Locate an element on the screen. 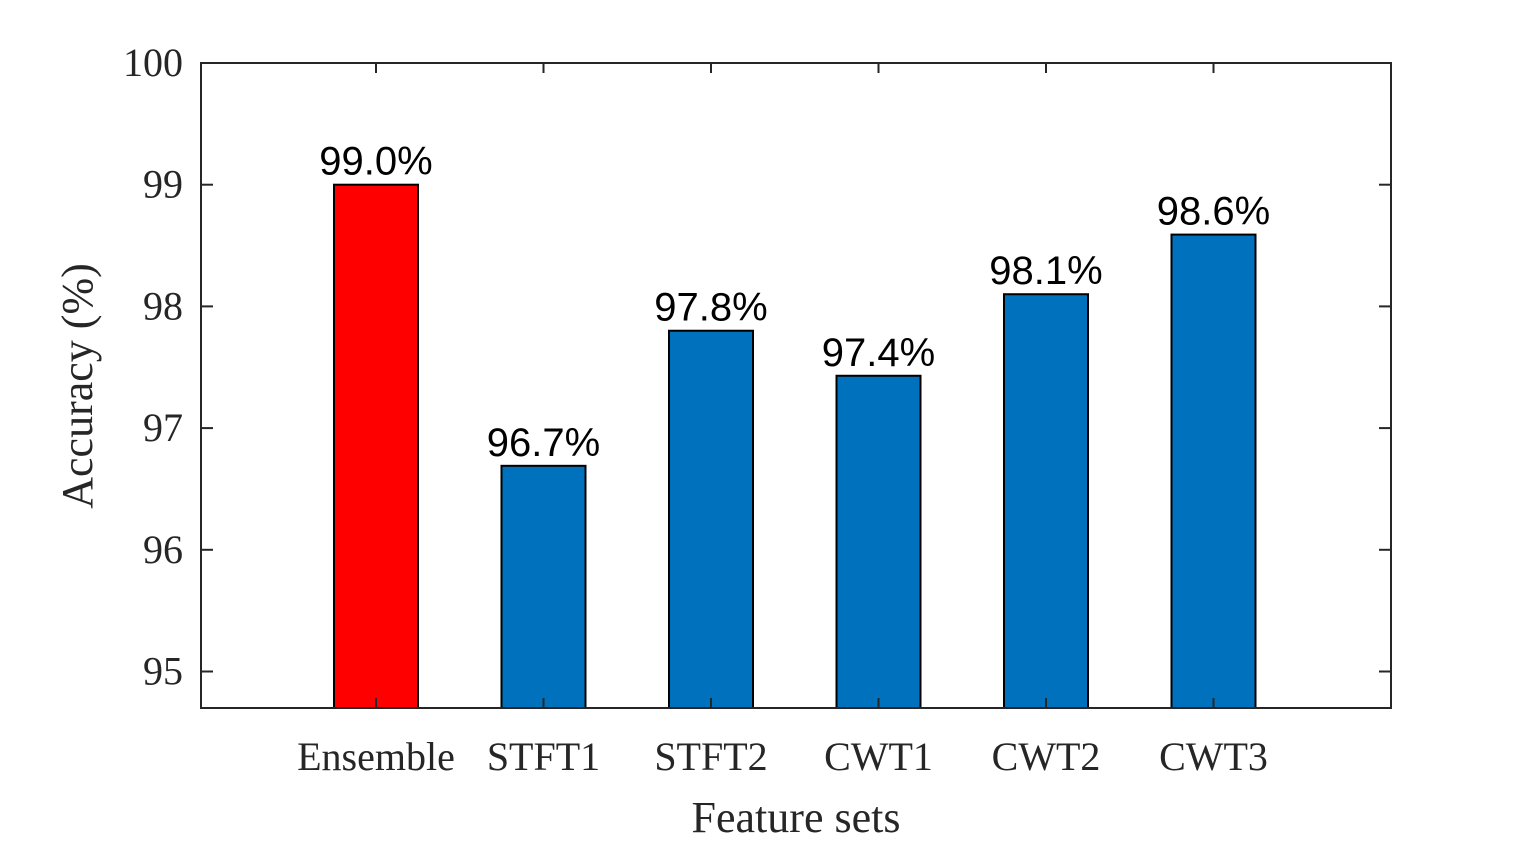 The height and width of the screenshot is (844, 1538). data-label-cwt1: 97.4% is located at coordinates (878, 353).